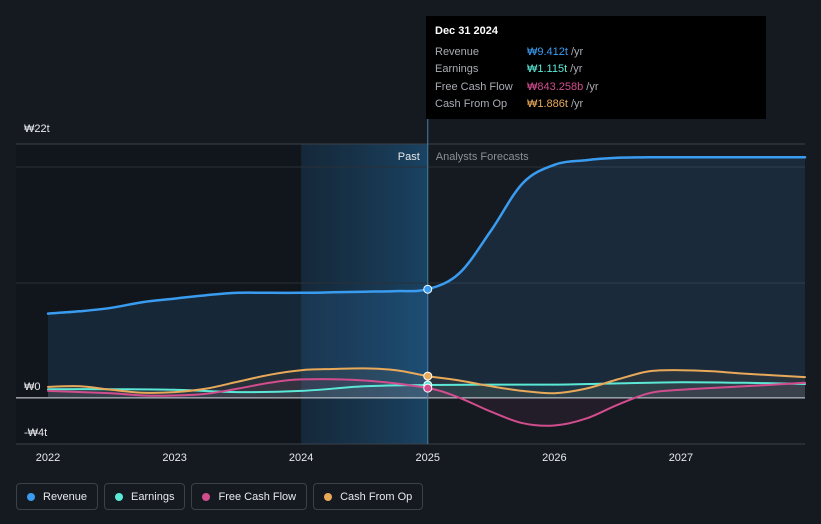 The image size is (821, 524). What do you see at coordinates (474, 86) in the screenshot?
I see `tooltip-label: Free Cash Flow` at bounding box center [474, 86].